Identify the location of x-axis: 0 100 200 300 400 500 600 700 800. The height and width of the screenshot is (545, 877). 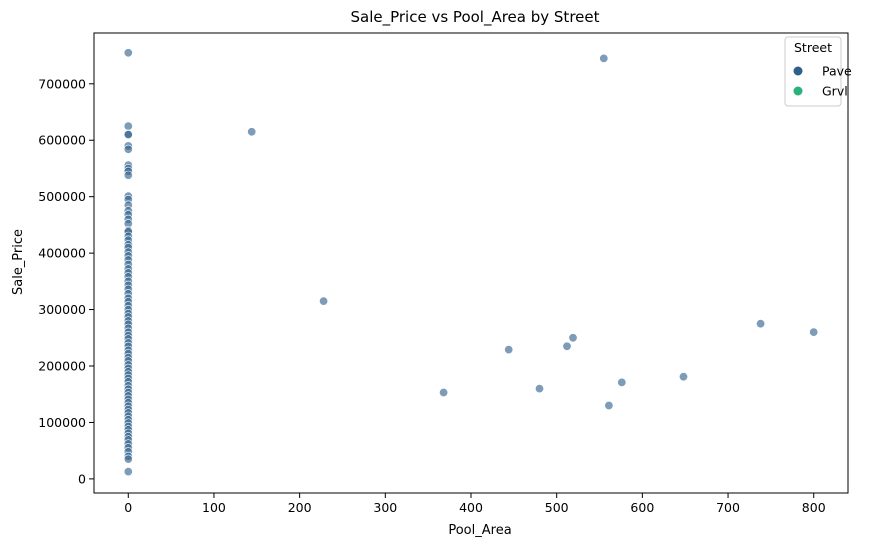
(475, 504).